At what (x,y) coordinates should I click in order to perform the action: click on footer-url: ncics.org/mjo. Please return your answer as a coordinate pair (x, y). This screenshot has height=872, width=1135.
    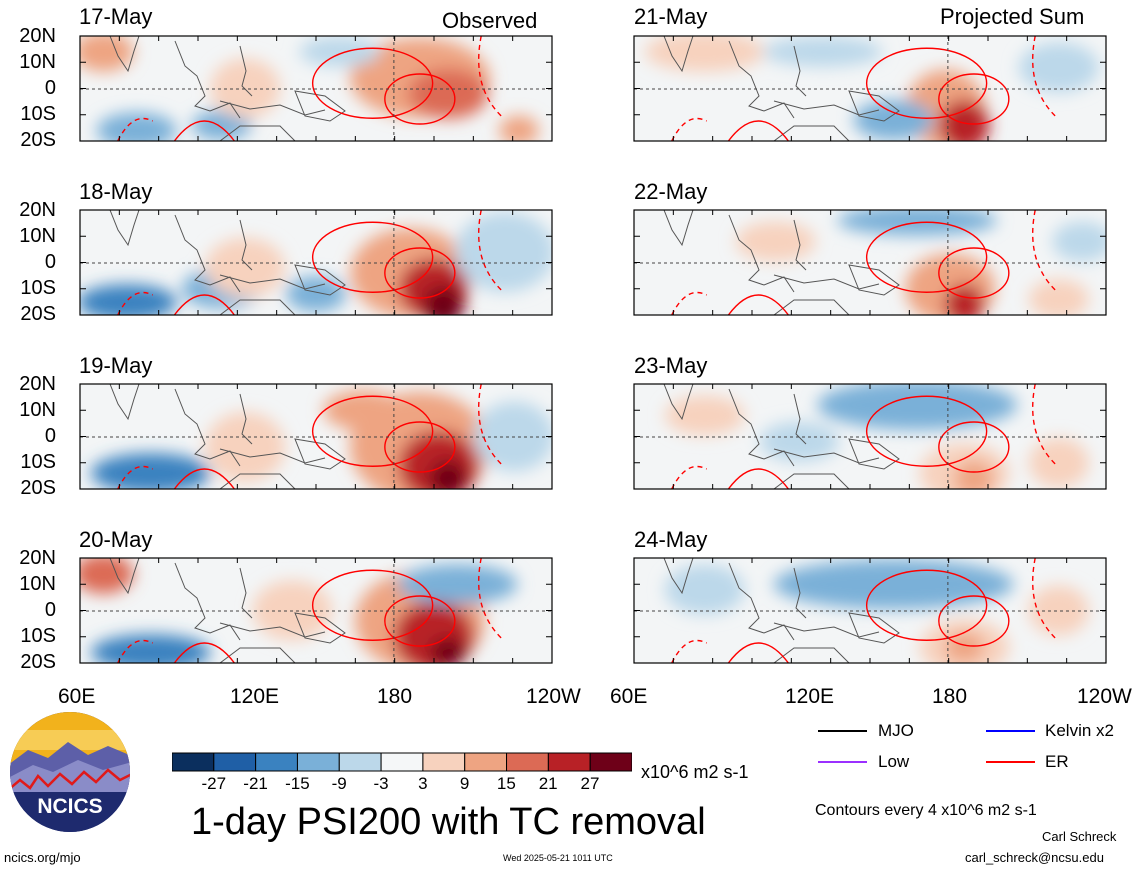
    Looking at the image, I should click on (42, 857).